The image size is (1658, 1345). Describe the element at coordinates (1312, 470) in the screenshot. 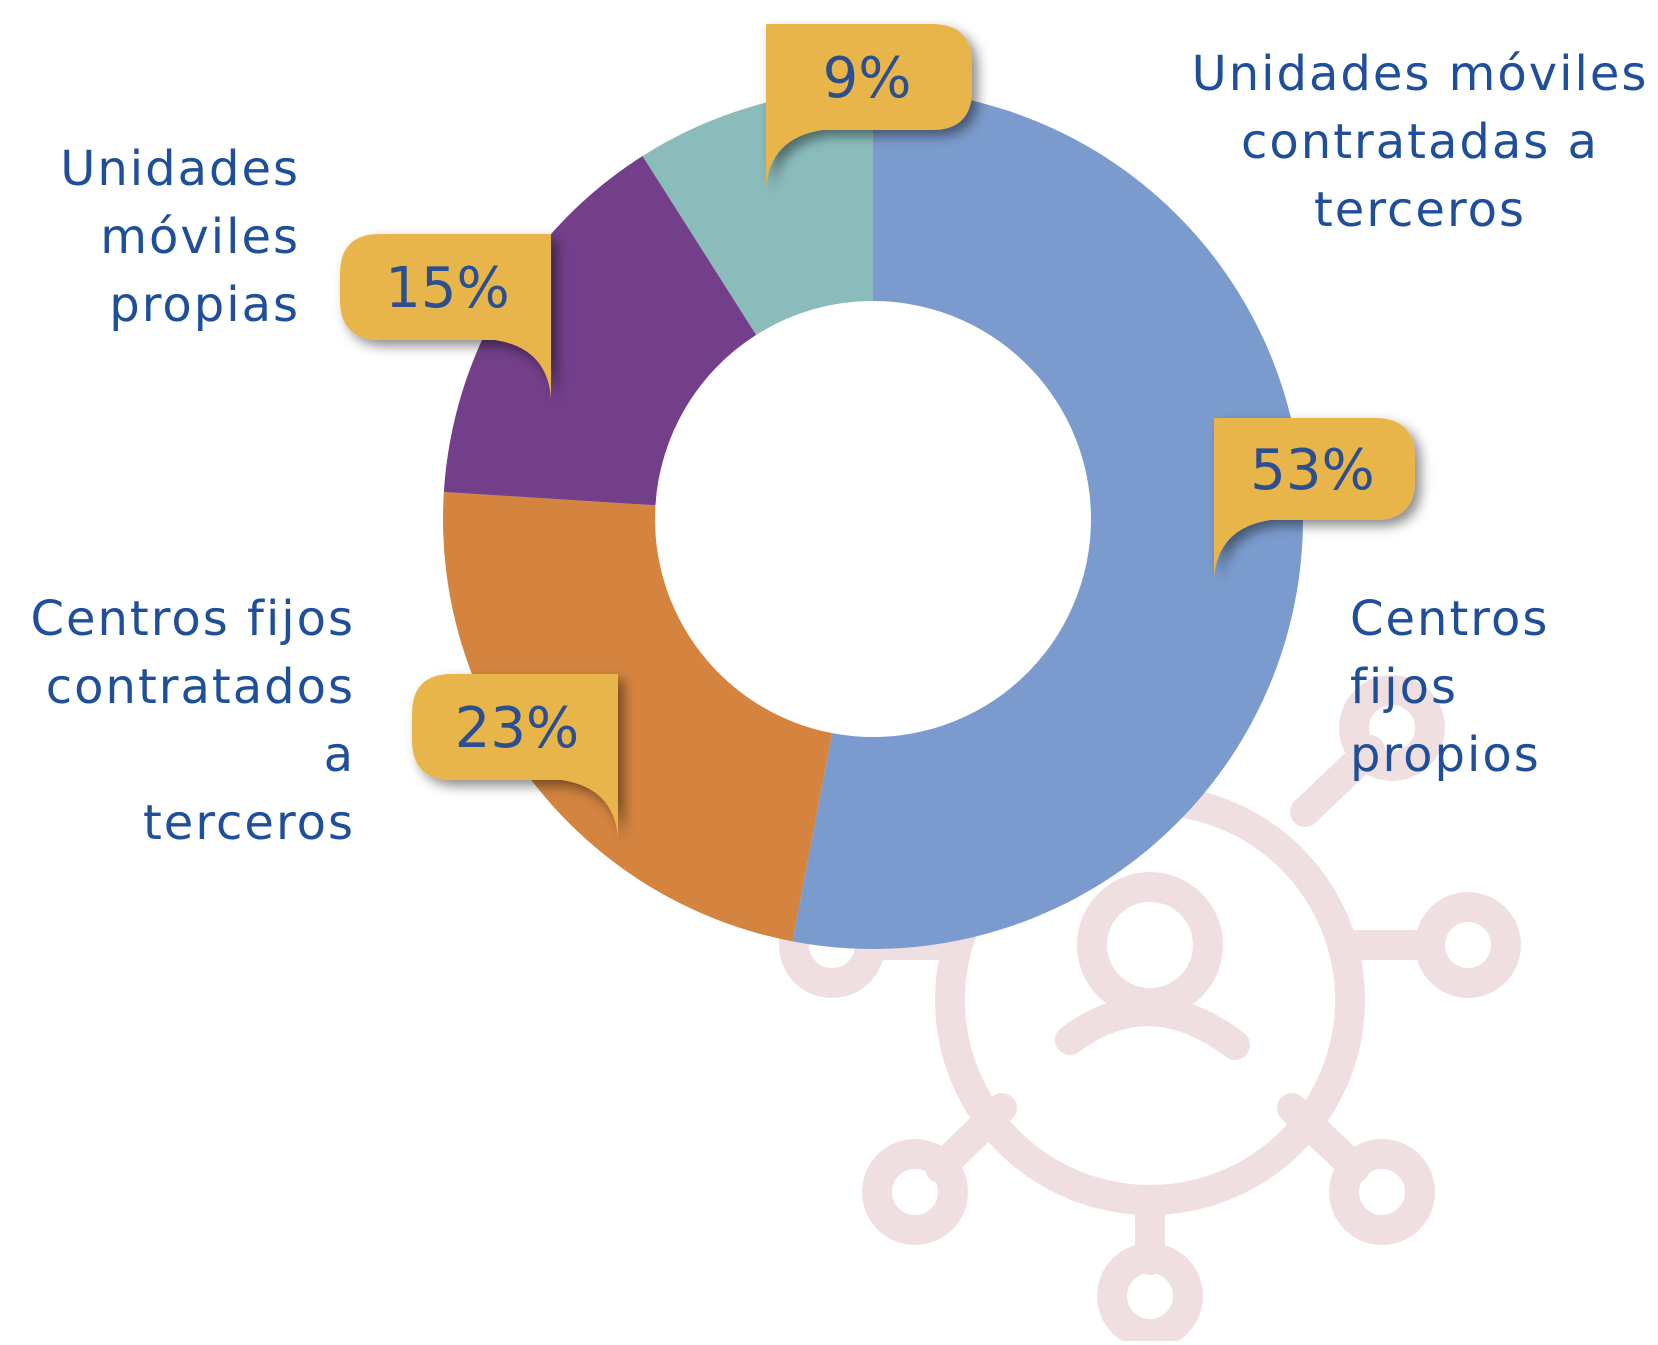

I see `percent-label-0: 53%` at that location.